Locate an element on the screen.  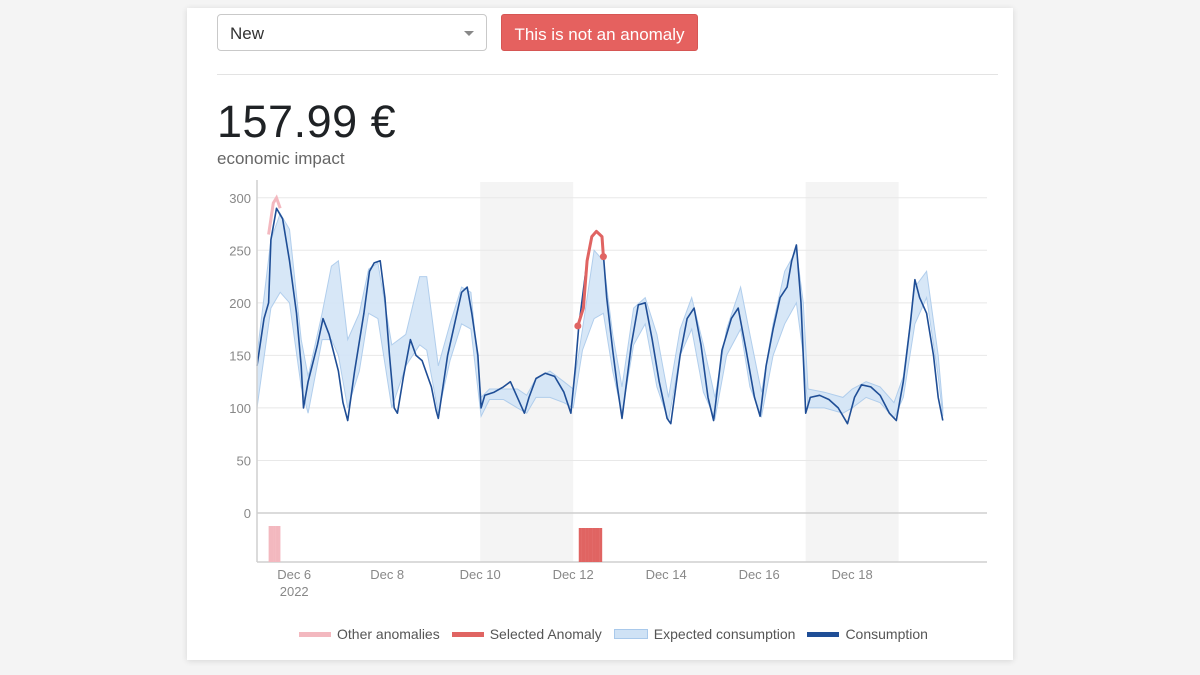
legend-label: Expected consumption is located at coordinates (724, 634).